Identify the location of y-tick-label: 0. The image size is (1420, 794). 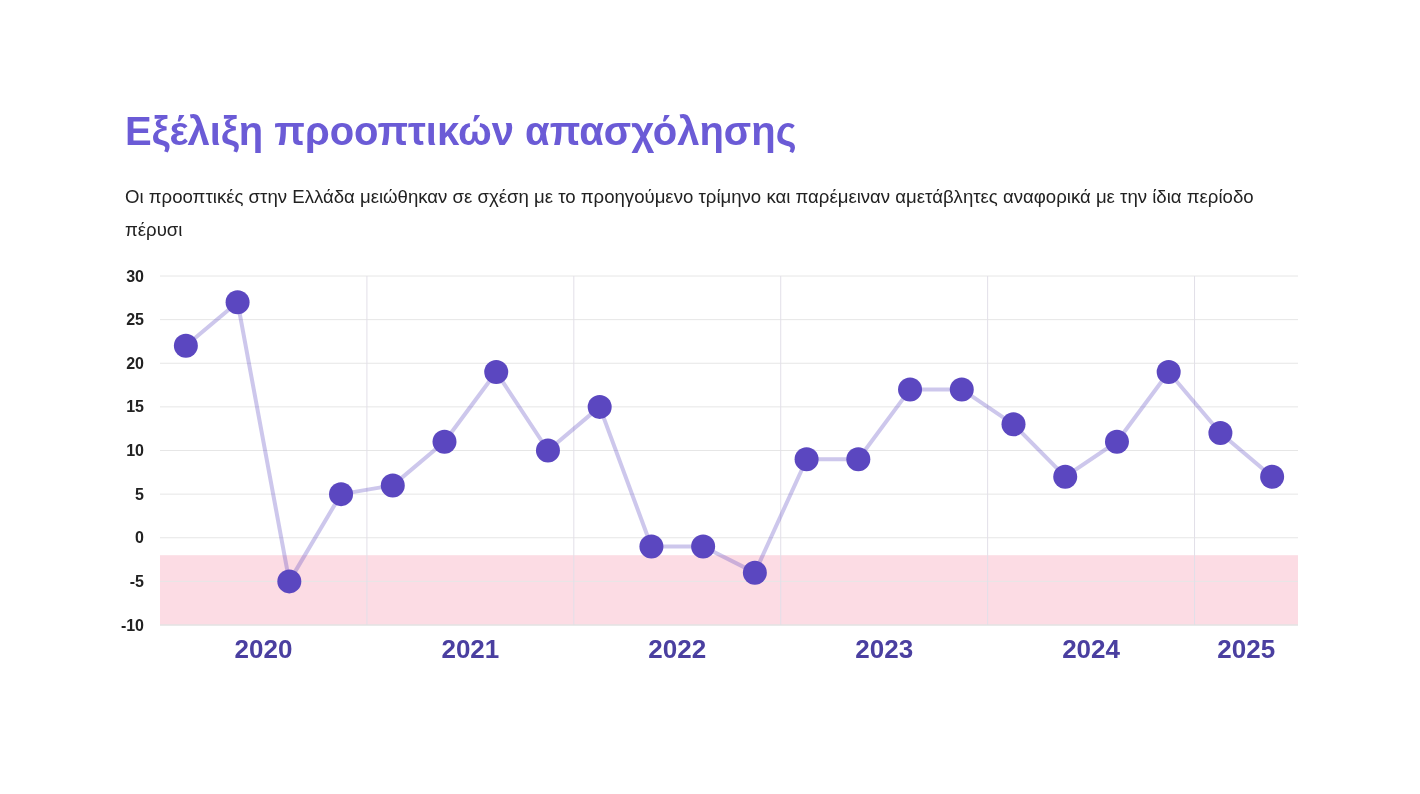
(140, 538).